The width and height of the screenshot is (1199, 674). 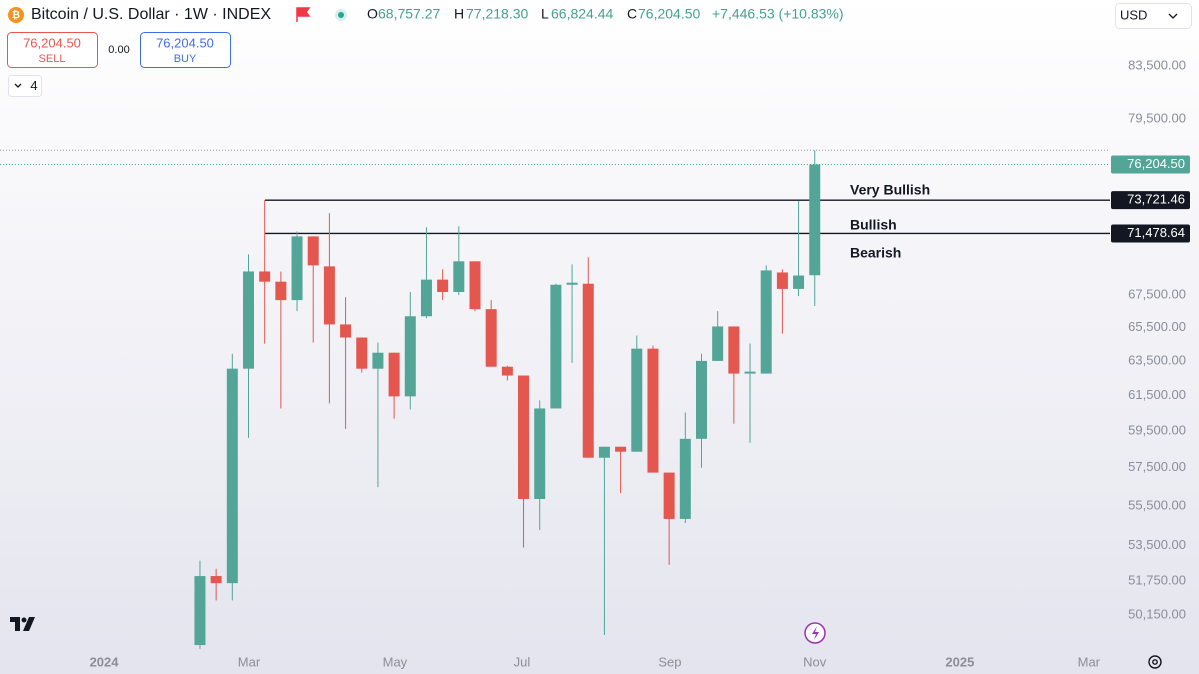 I want to click on y-tick-label: 50,150.00, so click(x=1157, y=614).